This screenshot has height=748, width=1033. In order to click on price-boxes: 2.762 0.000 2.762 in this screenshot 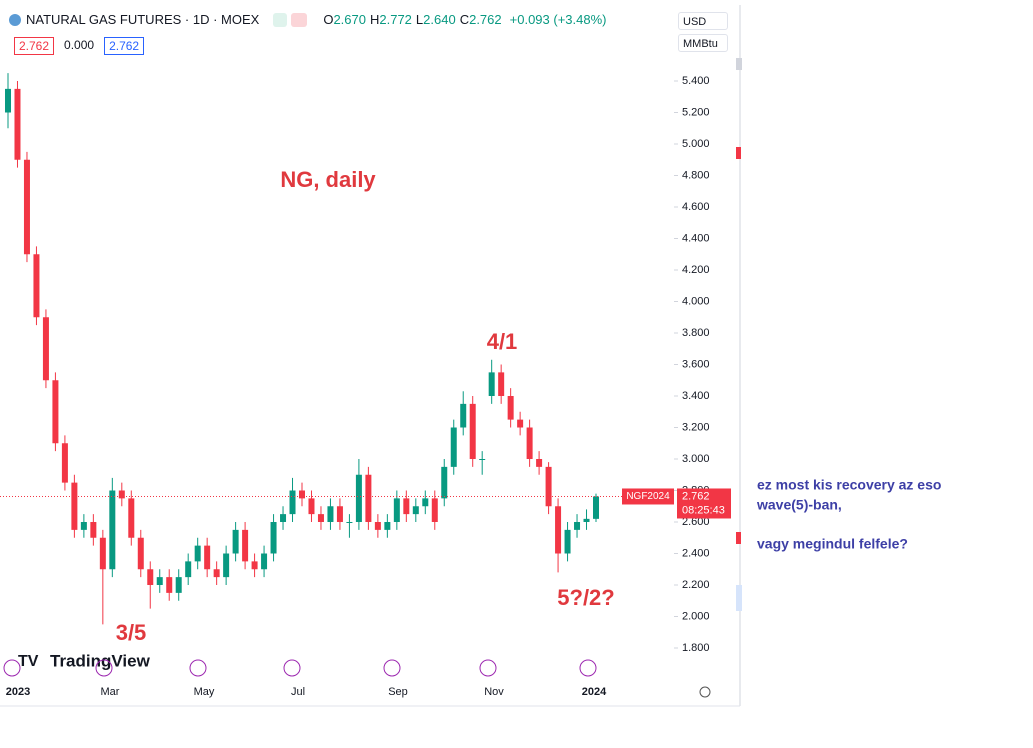, I will do `click(79, 46)`.